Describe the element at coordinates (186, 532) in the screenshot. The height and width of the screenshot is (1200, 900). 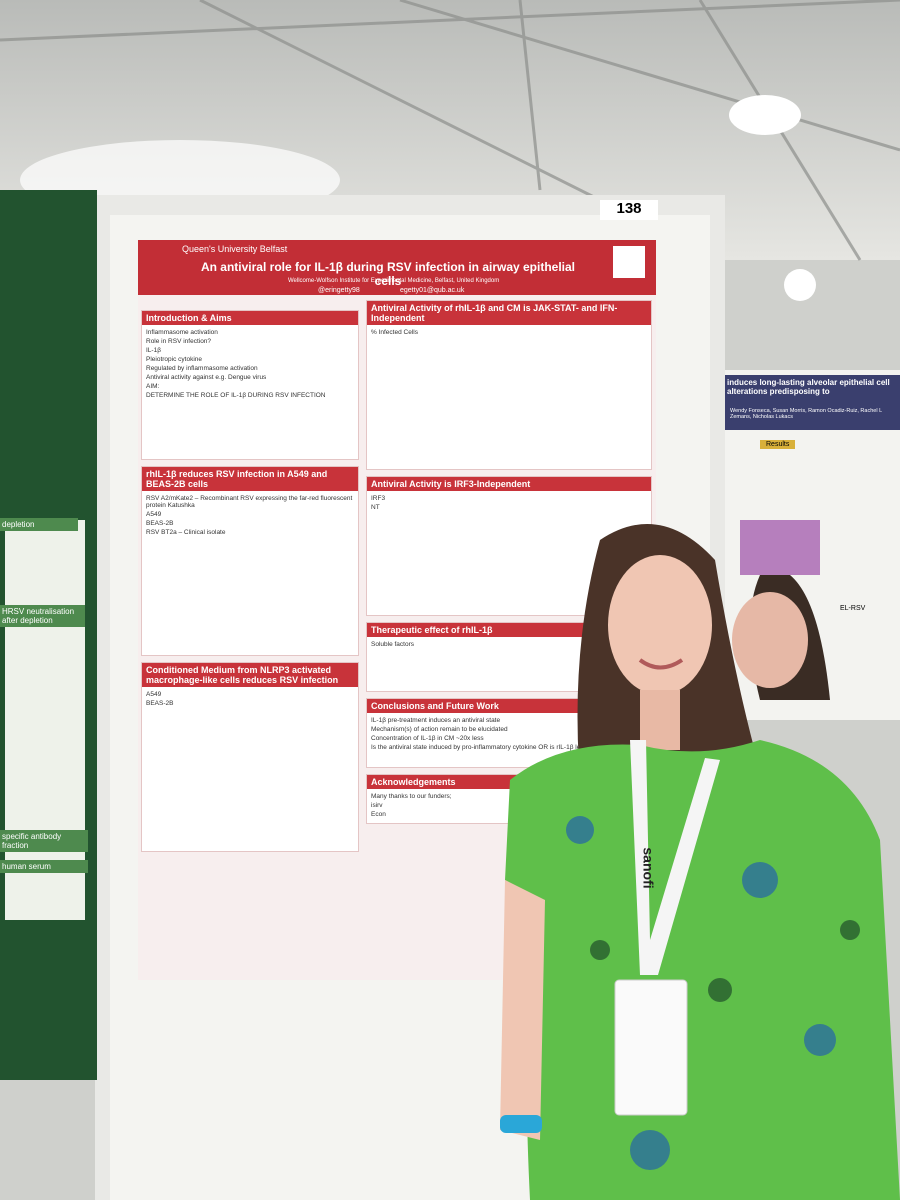
I see `section-text: RSV BT2a – Clinical isolate` at that location.